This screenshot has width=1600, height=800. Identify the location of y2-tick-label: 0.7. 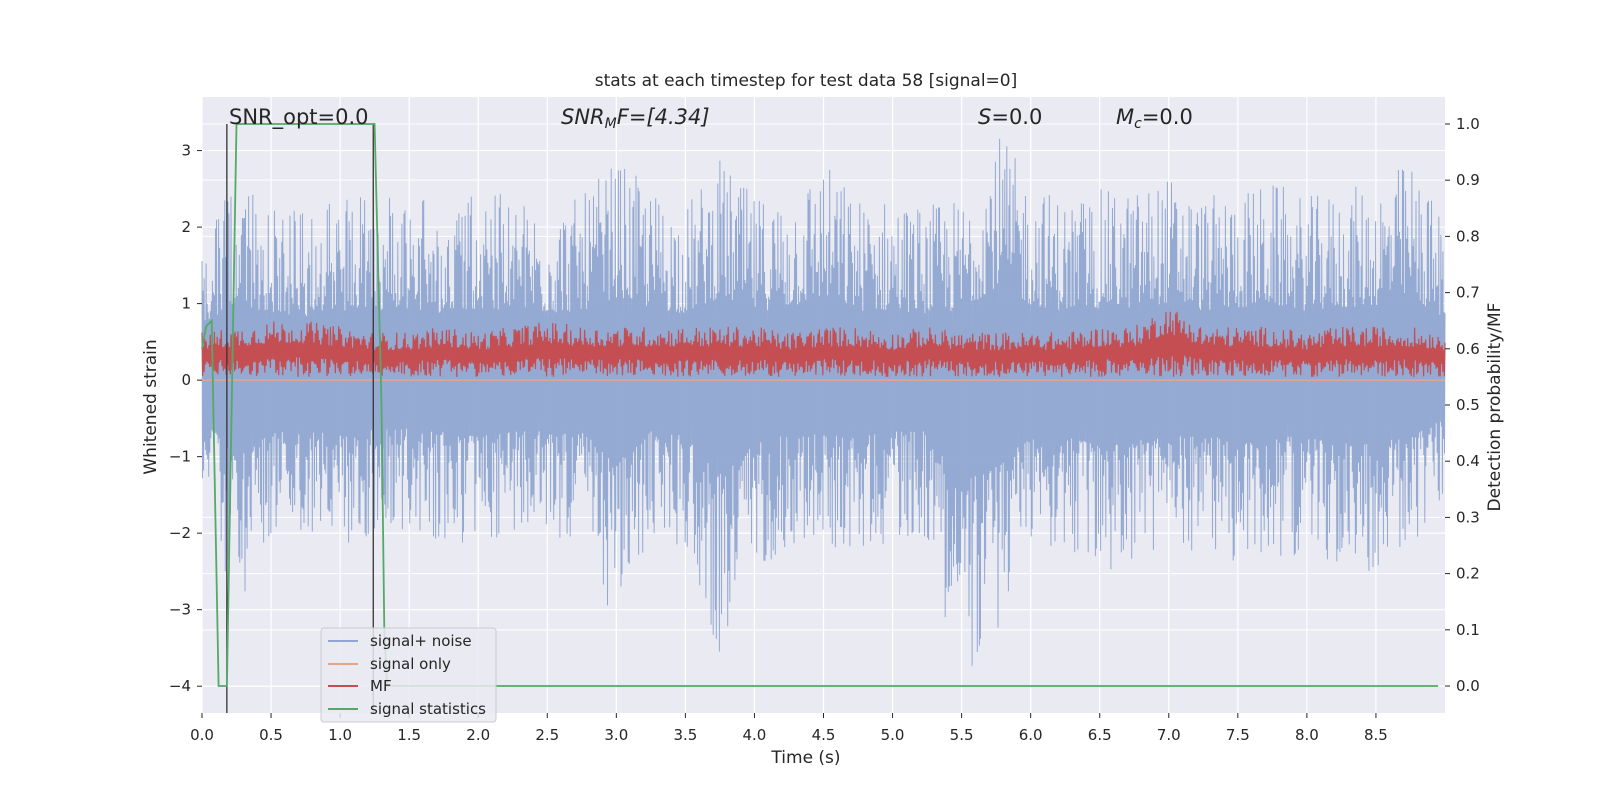
(1468, 293).